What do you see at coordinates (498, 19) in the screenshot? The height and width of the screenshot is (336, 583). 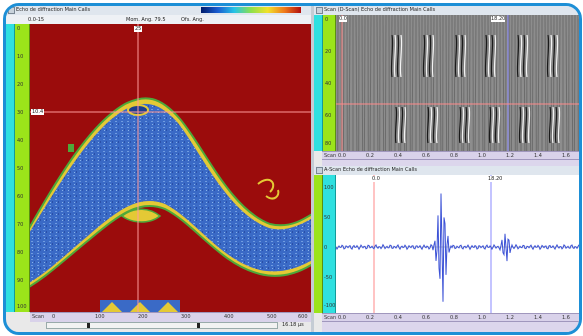 I see `dscan-marker-right: 18.20` at bounding box center [498, 19].